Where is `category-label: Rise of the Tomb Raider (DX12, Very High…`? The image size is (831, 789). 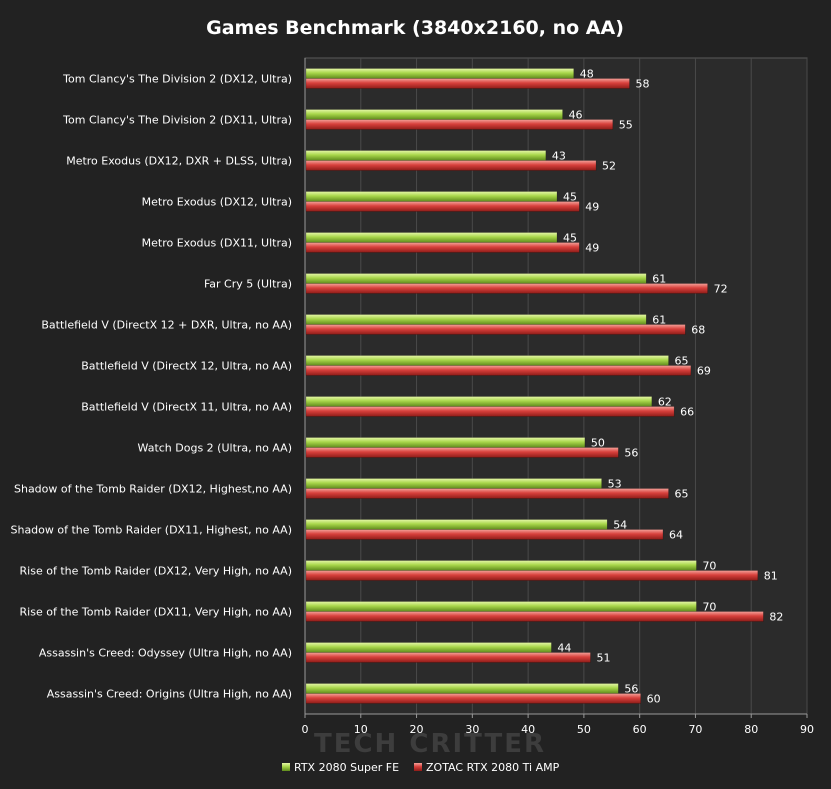
category-label: Rise of the Tomb Raider (DX12, Very High… is located at coordinates (156, 571).